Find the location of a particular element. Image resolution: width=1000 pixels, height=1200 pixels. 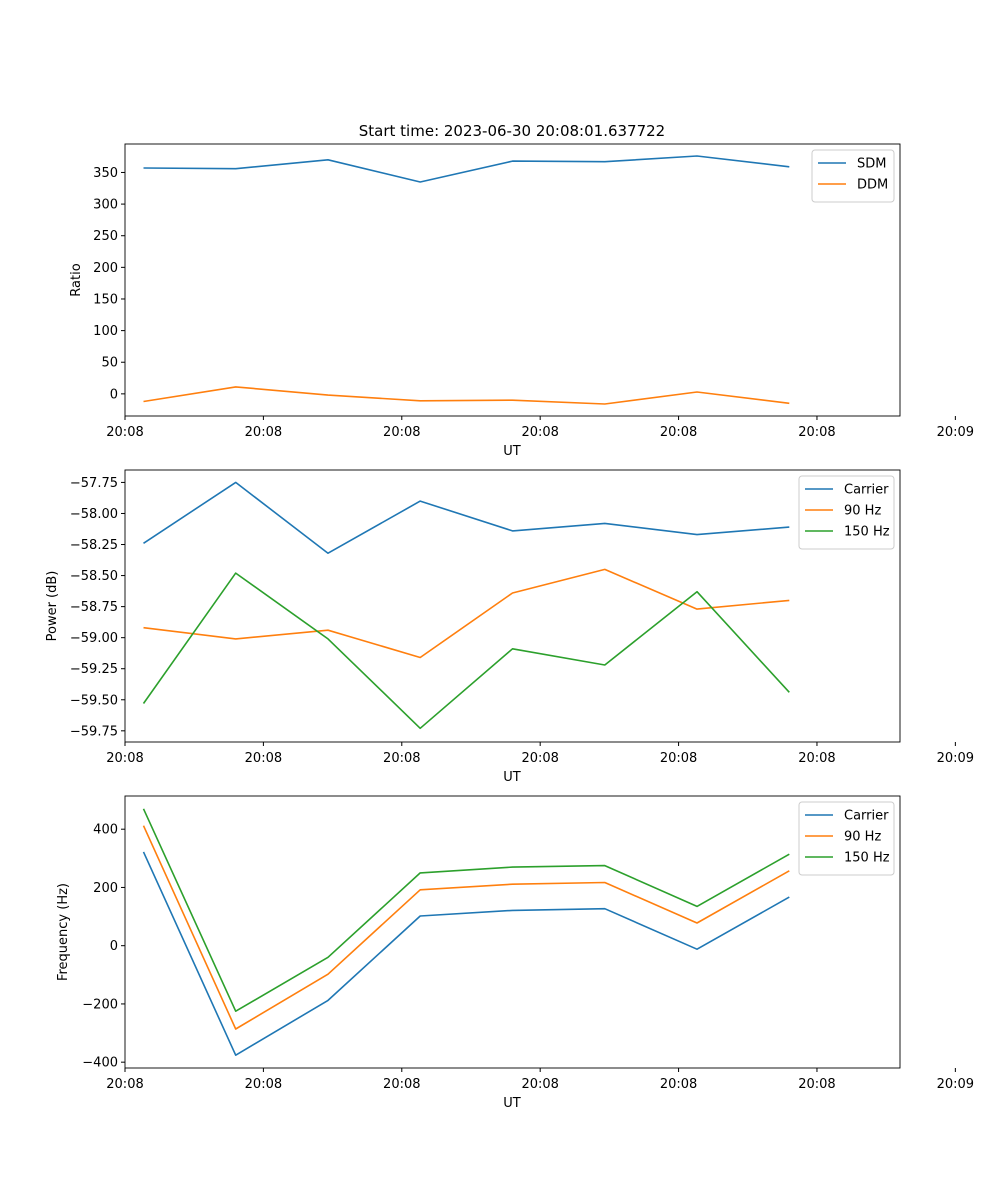

y-axis-label: Frequency (Hz) is located at coordinates (63, 932).